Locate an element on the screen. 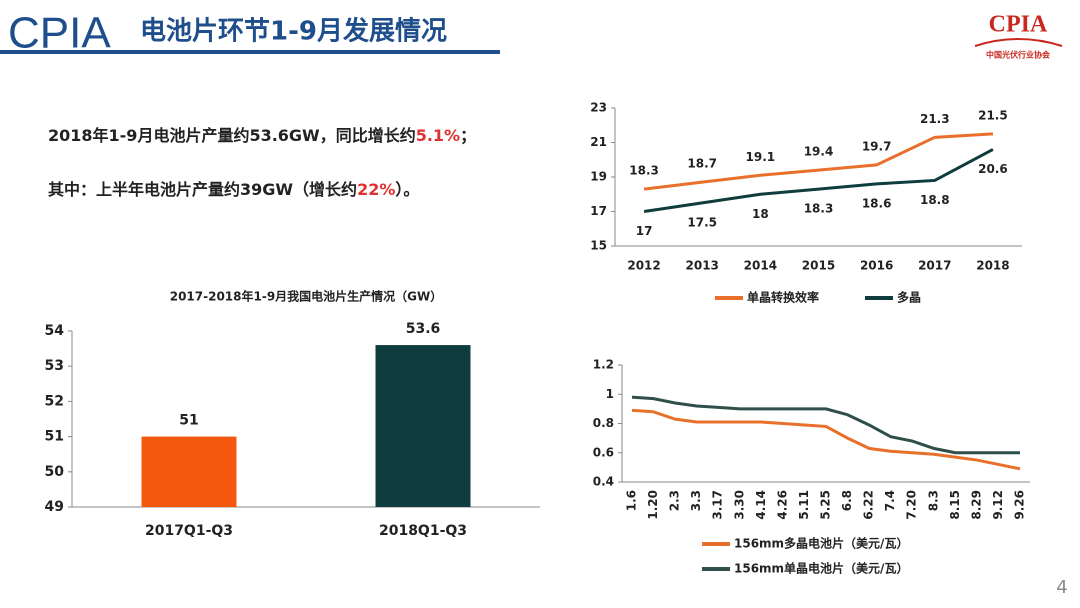 The image size is (1080, 608). x-tick-label: 3.3 is located at coordinates (696, 500).